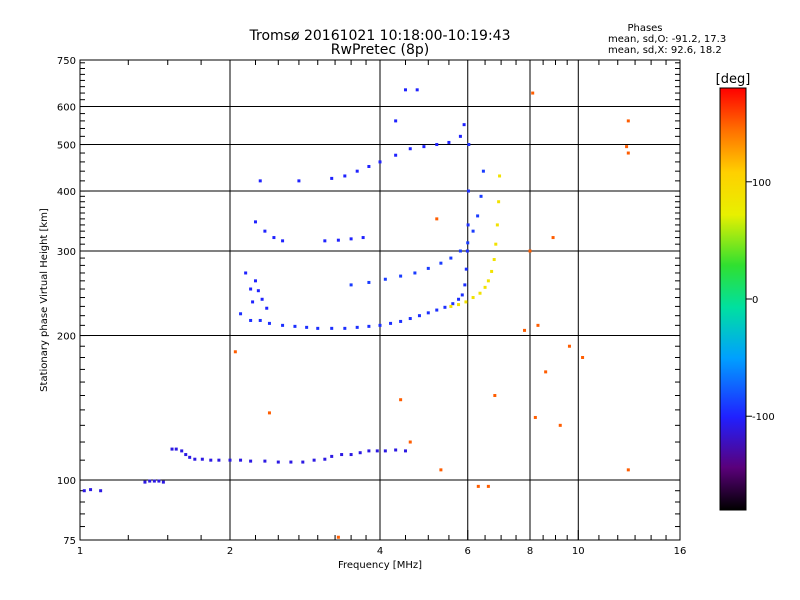  What do you see at coordinates (66, 108) in the screenshot?
I see `y-tick-label: 600` at bounding box center [66, 108].